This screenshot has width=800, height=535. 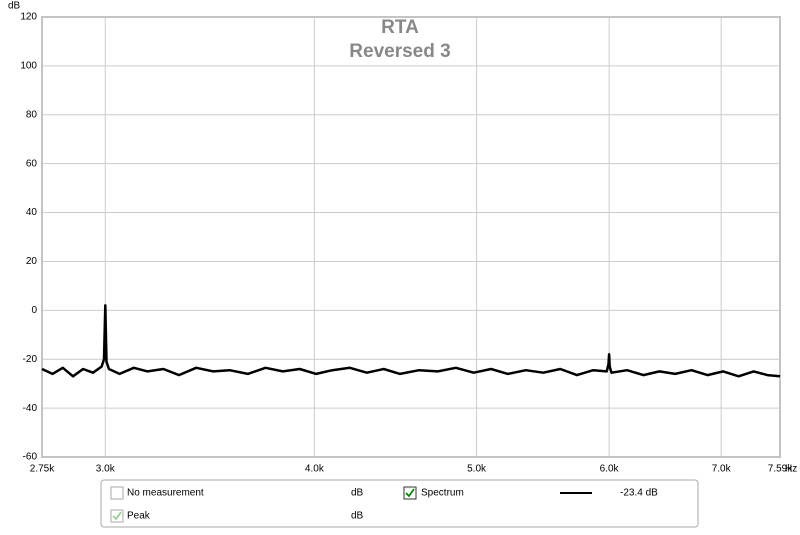 What do you see at coordinates (30, 408) in the screenshot?
I see `y-tick-label: -40` at bounding box center [30, 408].